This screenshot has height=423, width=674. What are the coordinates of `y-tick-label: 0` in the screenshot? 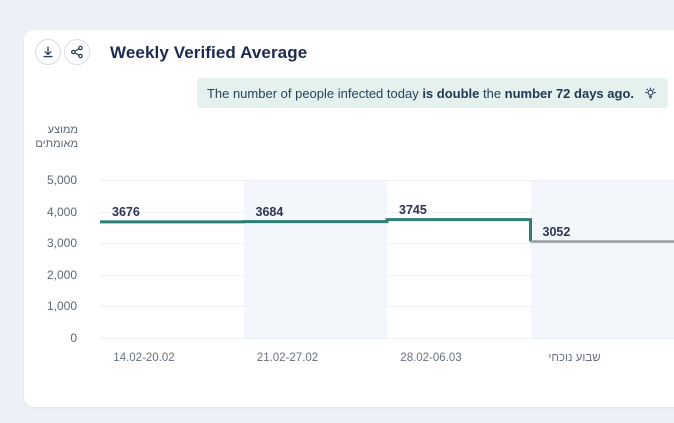 It's located at (73, 338).